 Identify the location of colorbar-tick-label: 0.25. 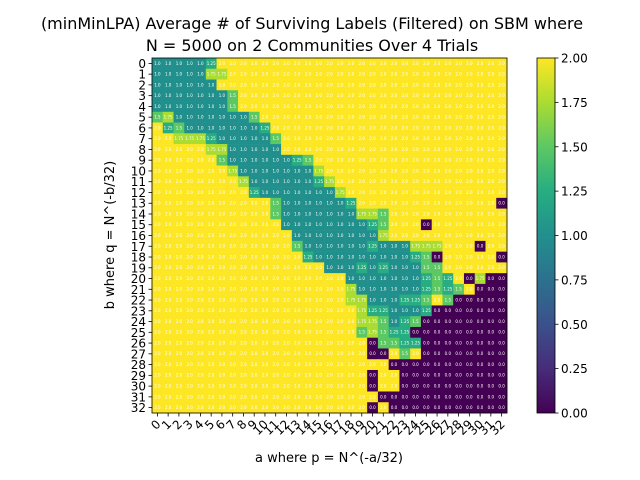
(574, 369).